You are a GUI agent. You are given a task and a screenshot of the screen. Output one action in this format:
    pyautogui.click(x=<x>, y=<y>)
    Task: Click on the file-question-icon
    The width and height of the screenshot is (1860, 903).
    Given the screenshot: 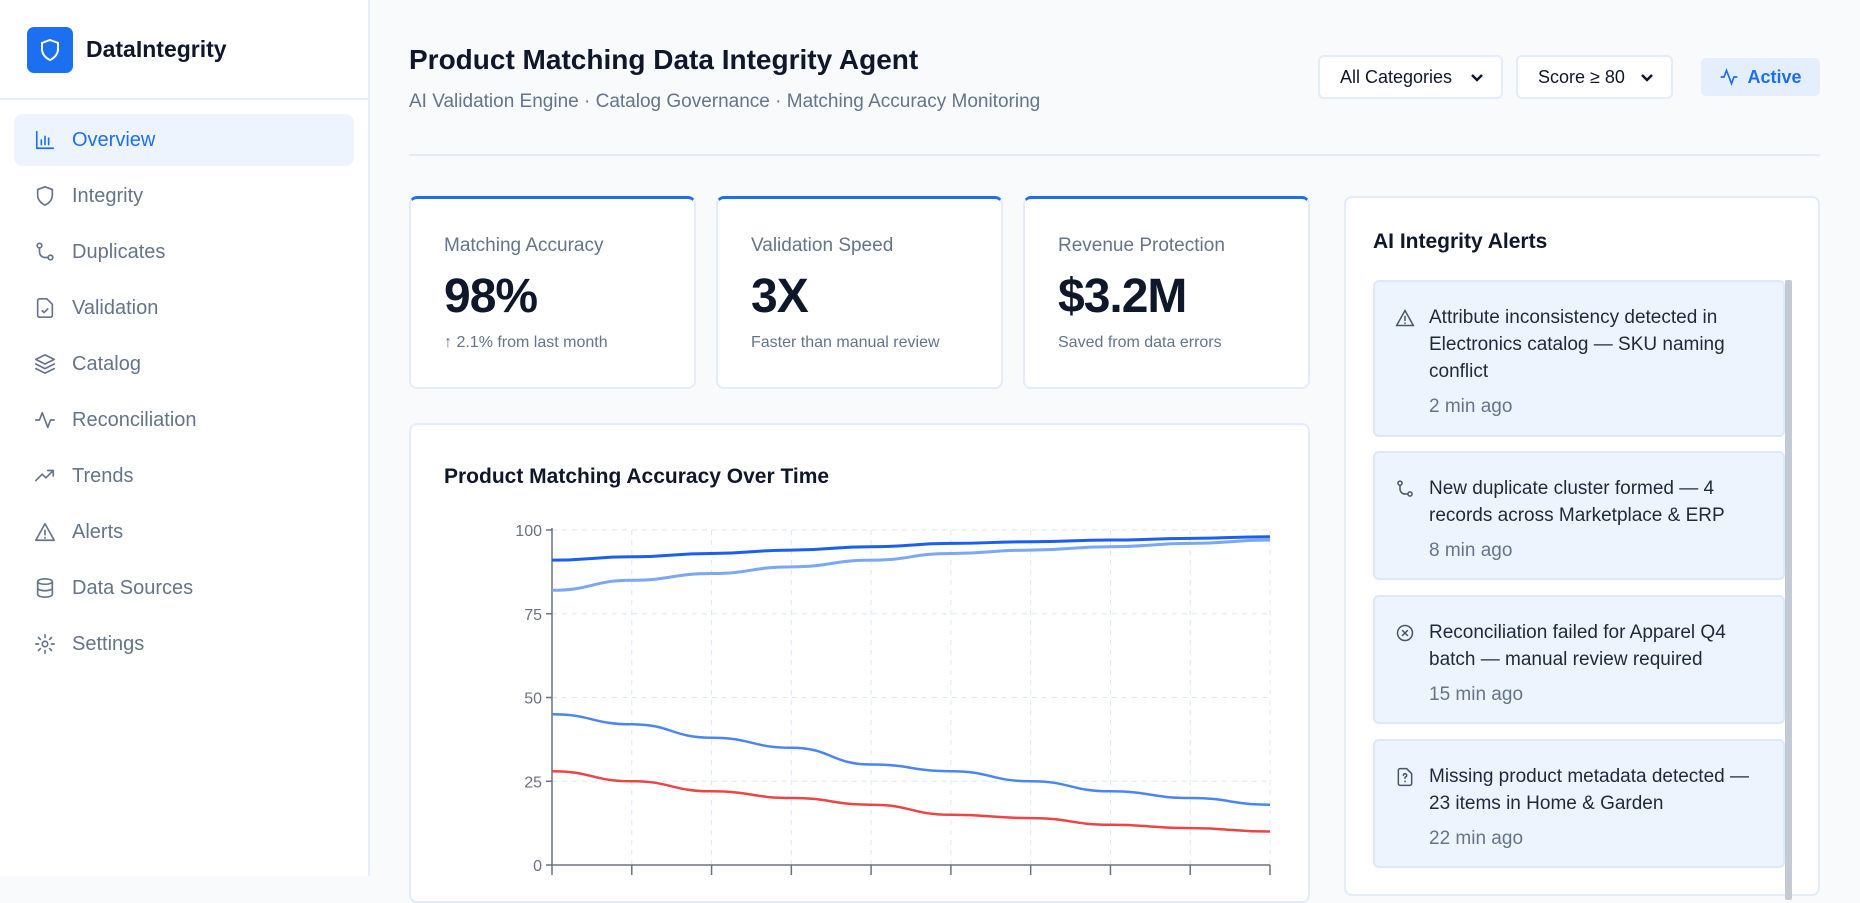 What is the action you would take?
    pyautogui.click(x=1405, y=777)
    